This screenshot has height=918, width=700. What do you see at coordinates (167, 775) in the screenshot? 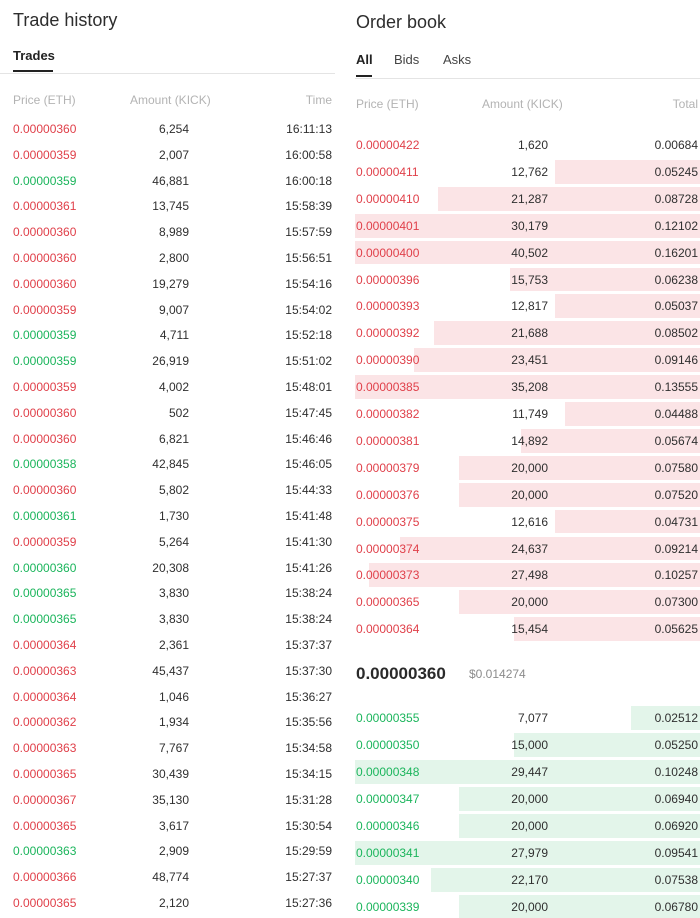
I see `trade-row: 0.00000365 30,439 15:34:15` at bounding box center [167, 775].